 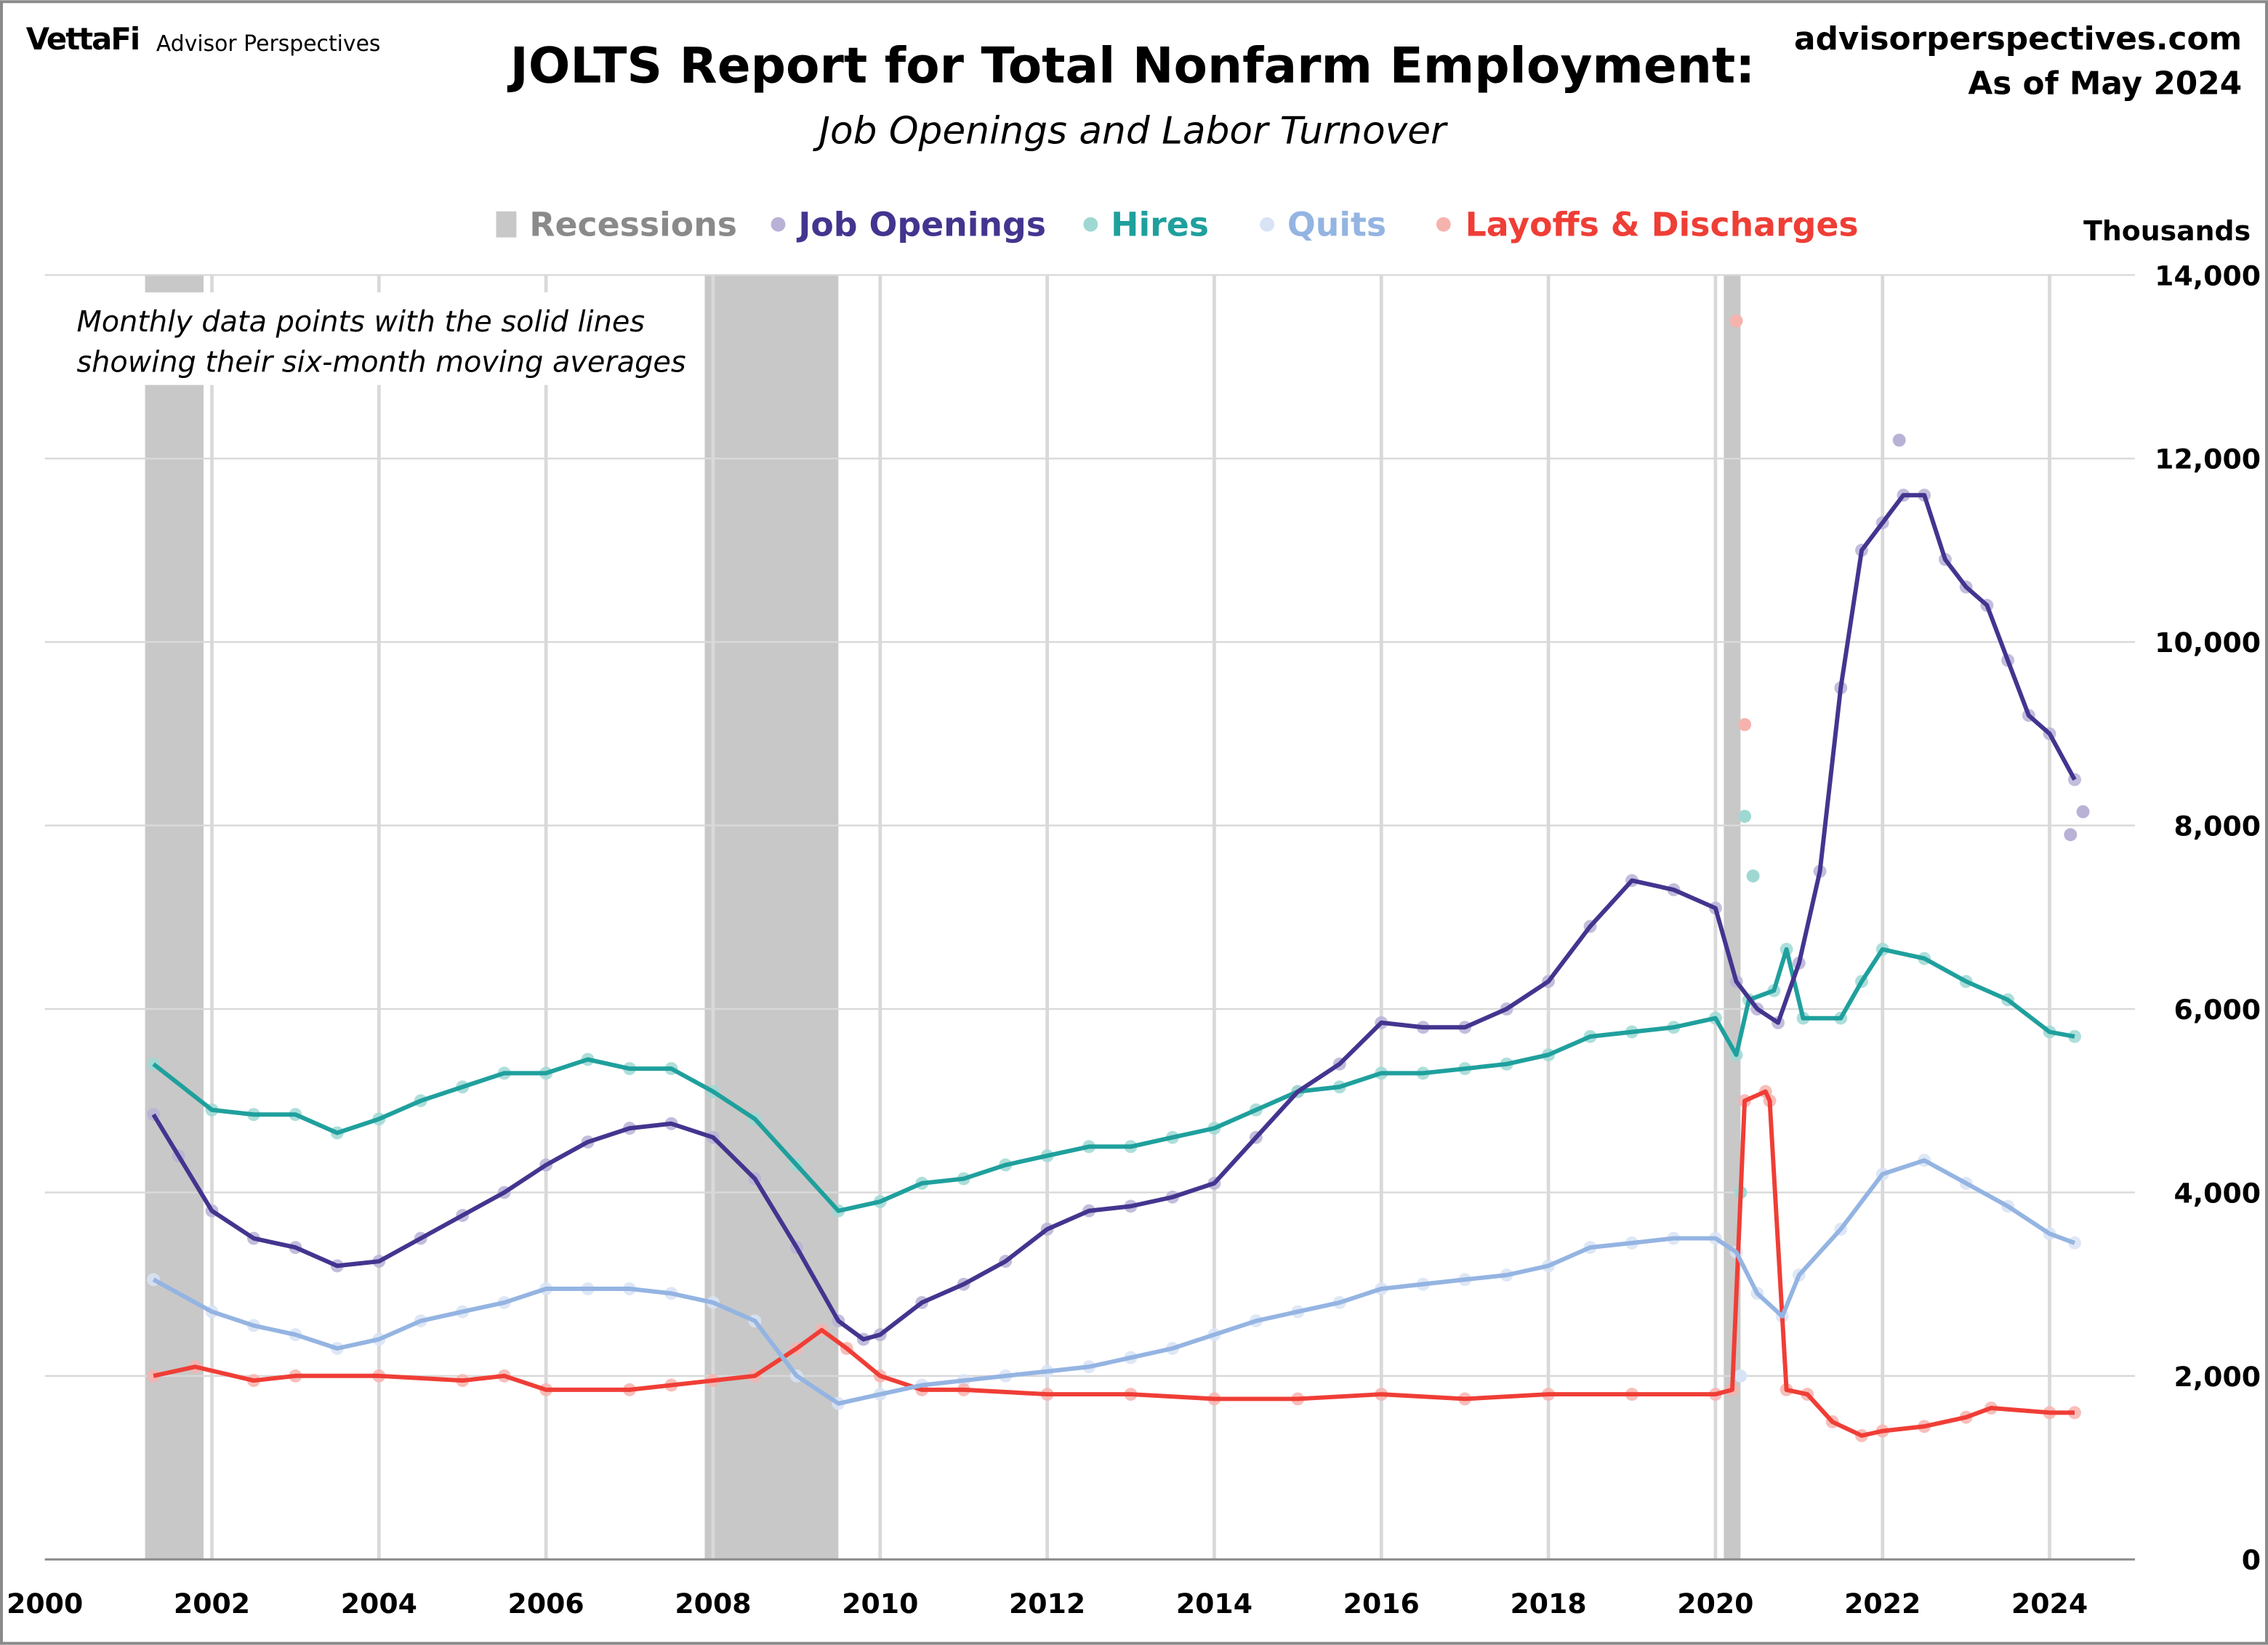 I want to click on annotation-line-1: Monthly data points with the solid lines, so click(x=360, y=322).